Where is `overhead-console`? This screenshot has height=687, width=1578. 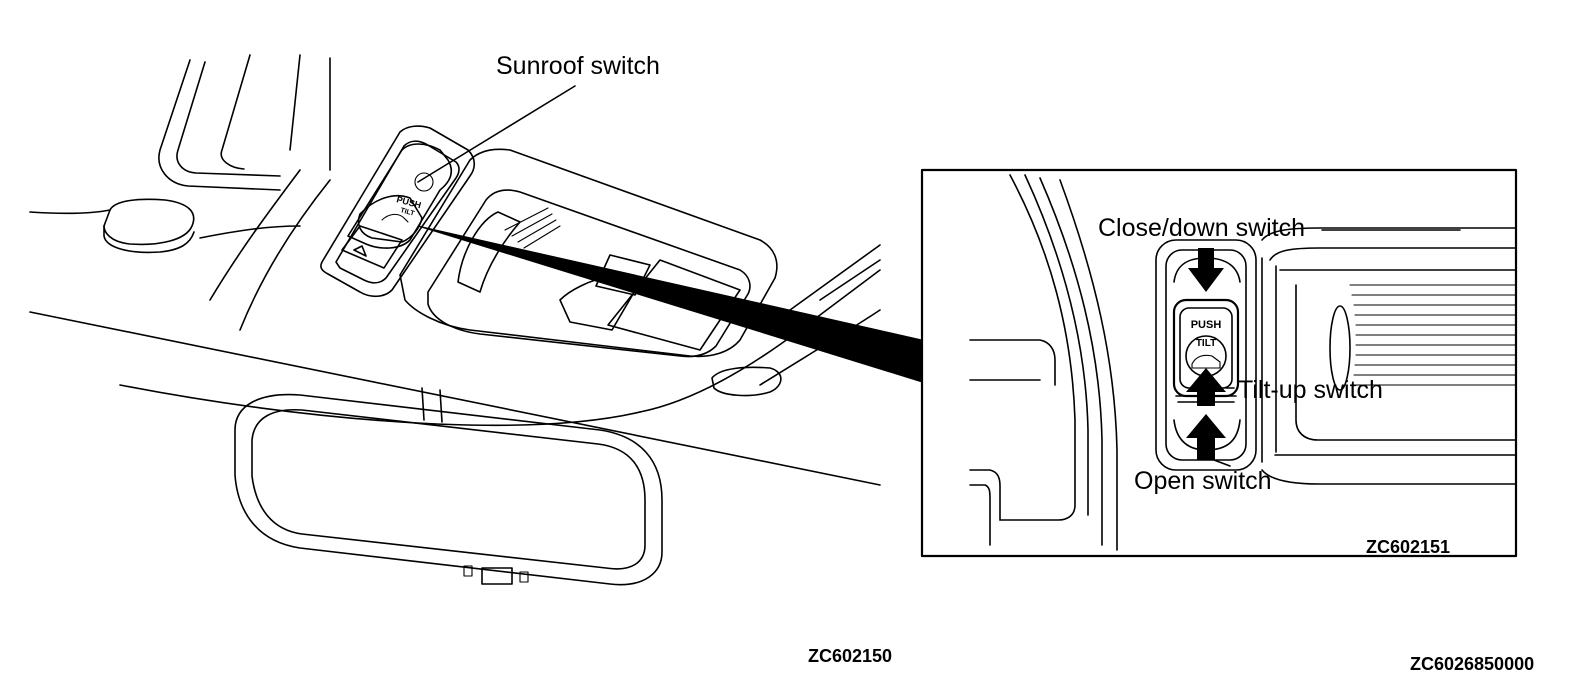 overhead-console is located at coordinates (549, 241).